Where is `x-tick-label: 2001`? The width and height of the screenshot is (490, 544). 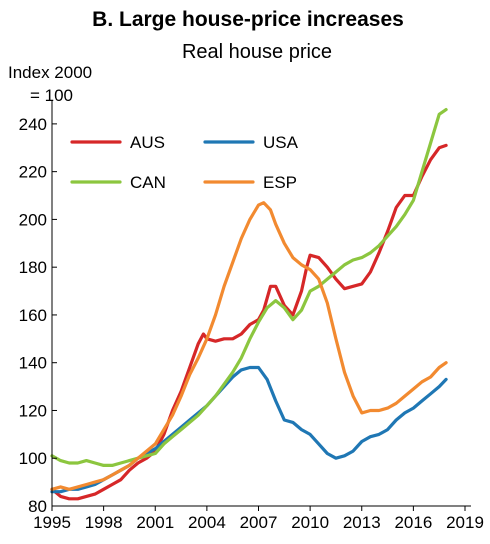
x-tick-label: 2001 is located at coordinates (155, 522).